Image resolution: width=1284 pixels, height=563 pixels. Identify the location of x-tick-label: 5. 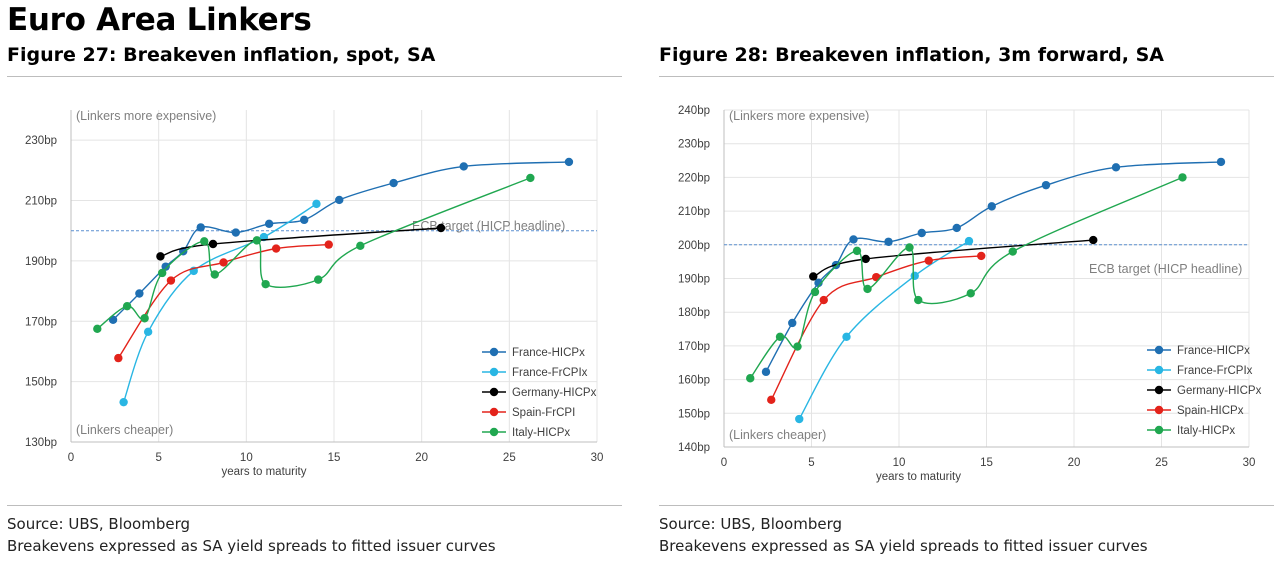
(158, 458).